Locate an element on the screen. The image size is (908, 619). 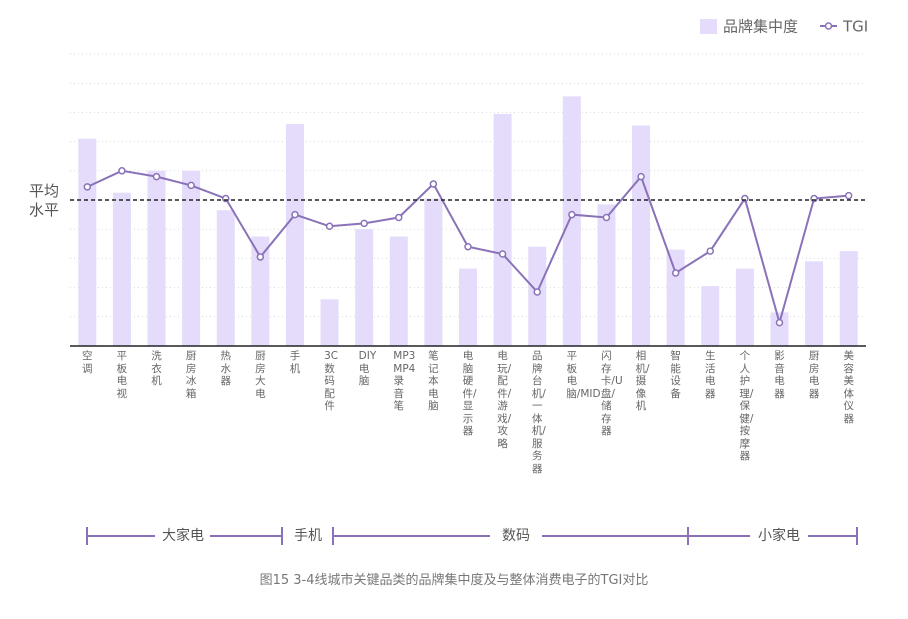
x-tick-label: 手机 is located at coordinates (295, 362).